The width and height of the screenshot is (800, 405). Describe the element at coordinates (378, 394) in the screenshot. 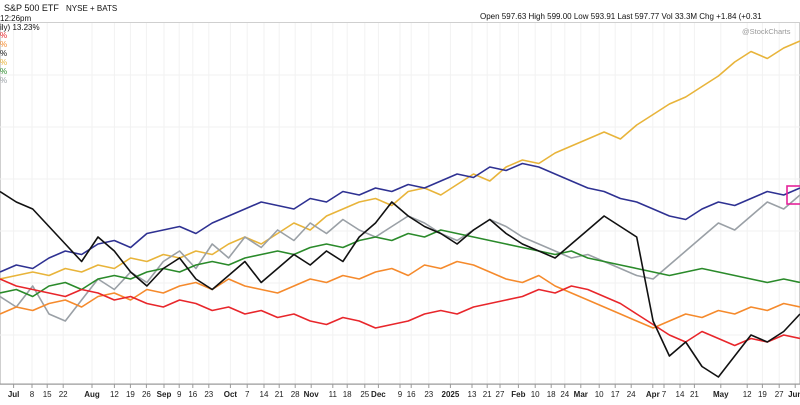

I see `x-tick-label: Dec` at that location.